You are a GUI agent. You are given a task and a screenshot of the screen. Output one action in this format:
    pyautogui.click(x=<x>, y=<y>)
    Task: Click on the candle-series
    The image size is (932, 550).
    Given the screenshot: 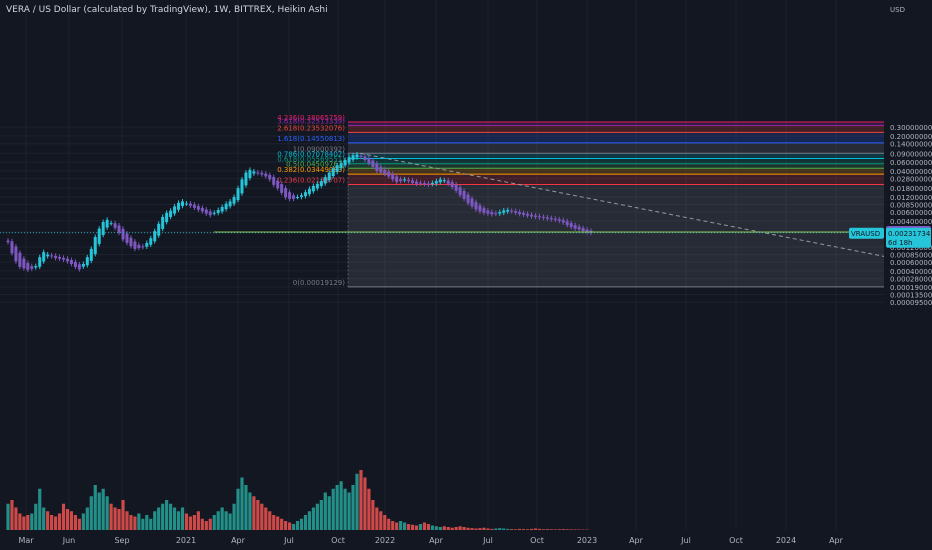 What is the action you would take?
    pyautogui.click(x=299, y=212)
    